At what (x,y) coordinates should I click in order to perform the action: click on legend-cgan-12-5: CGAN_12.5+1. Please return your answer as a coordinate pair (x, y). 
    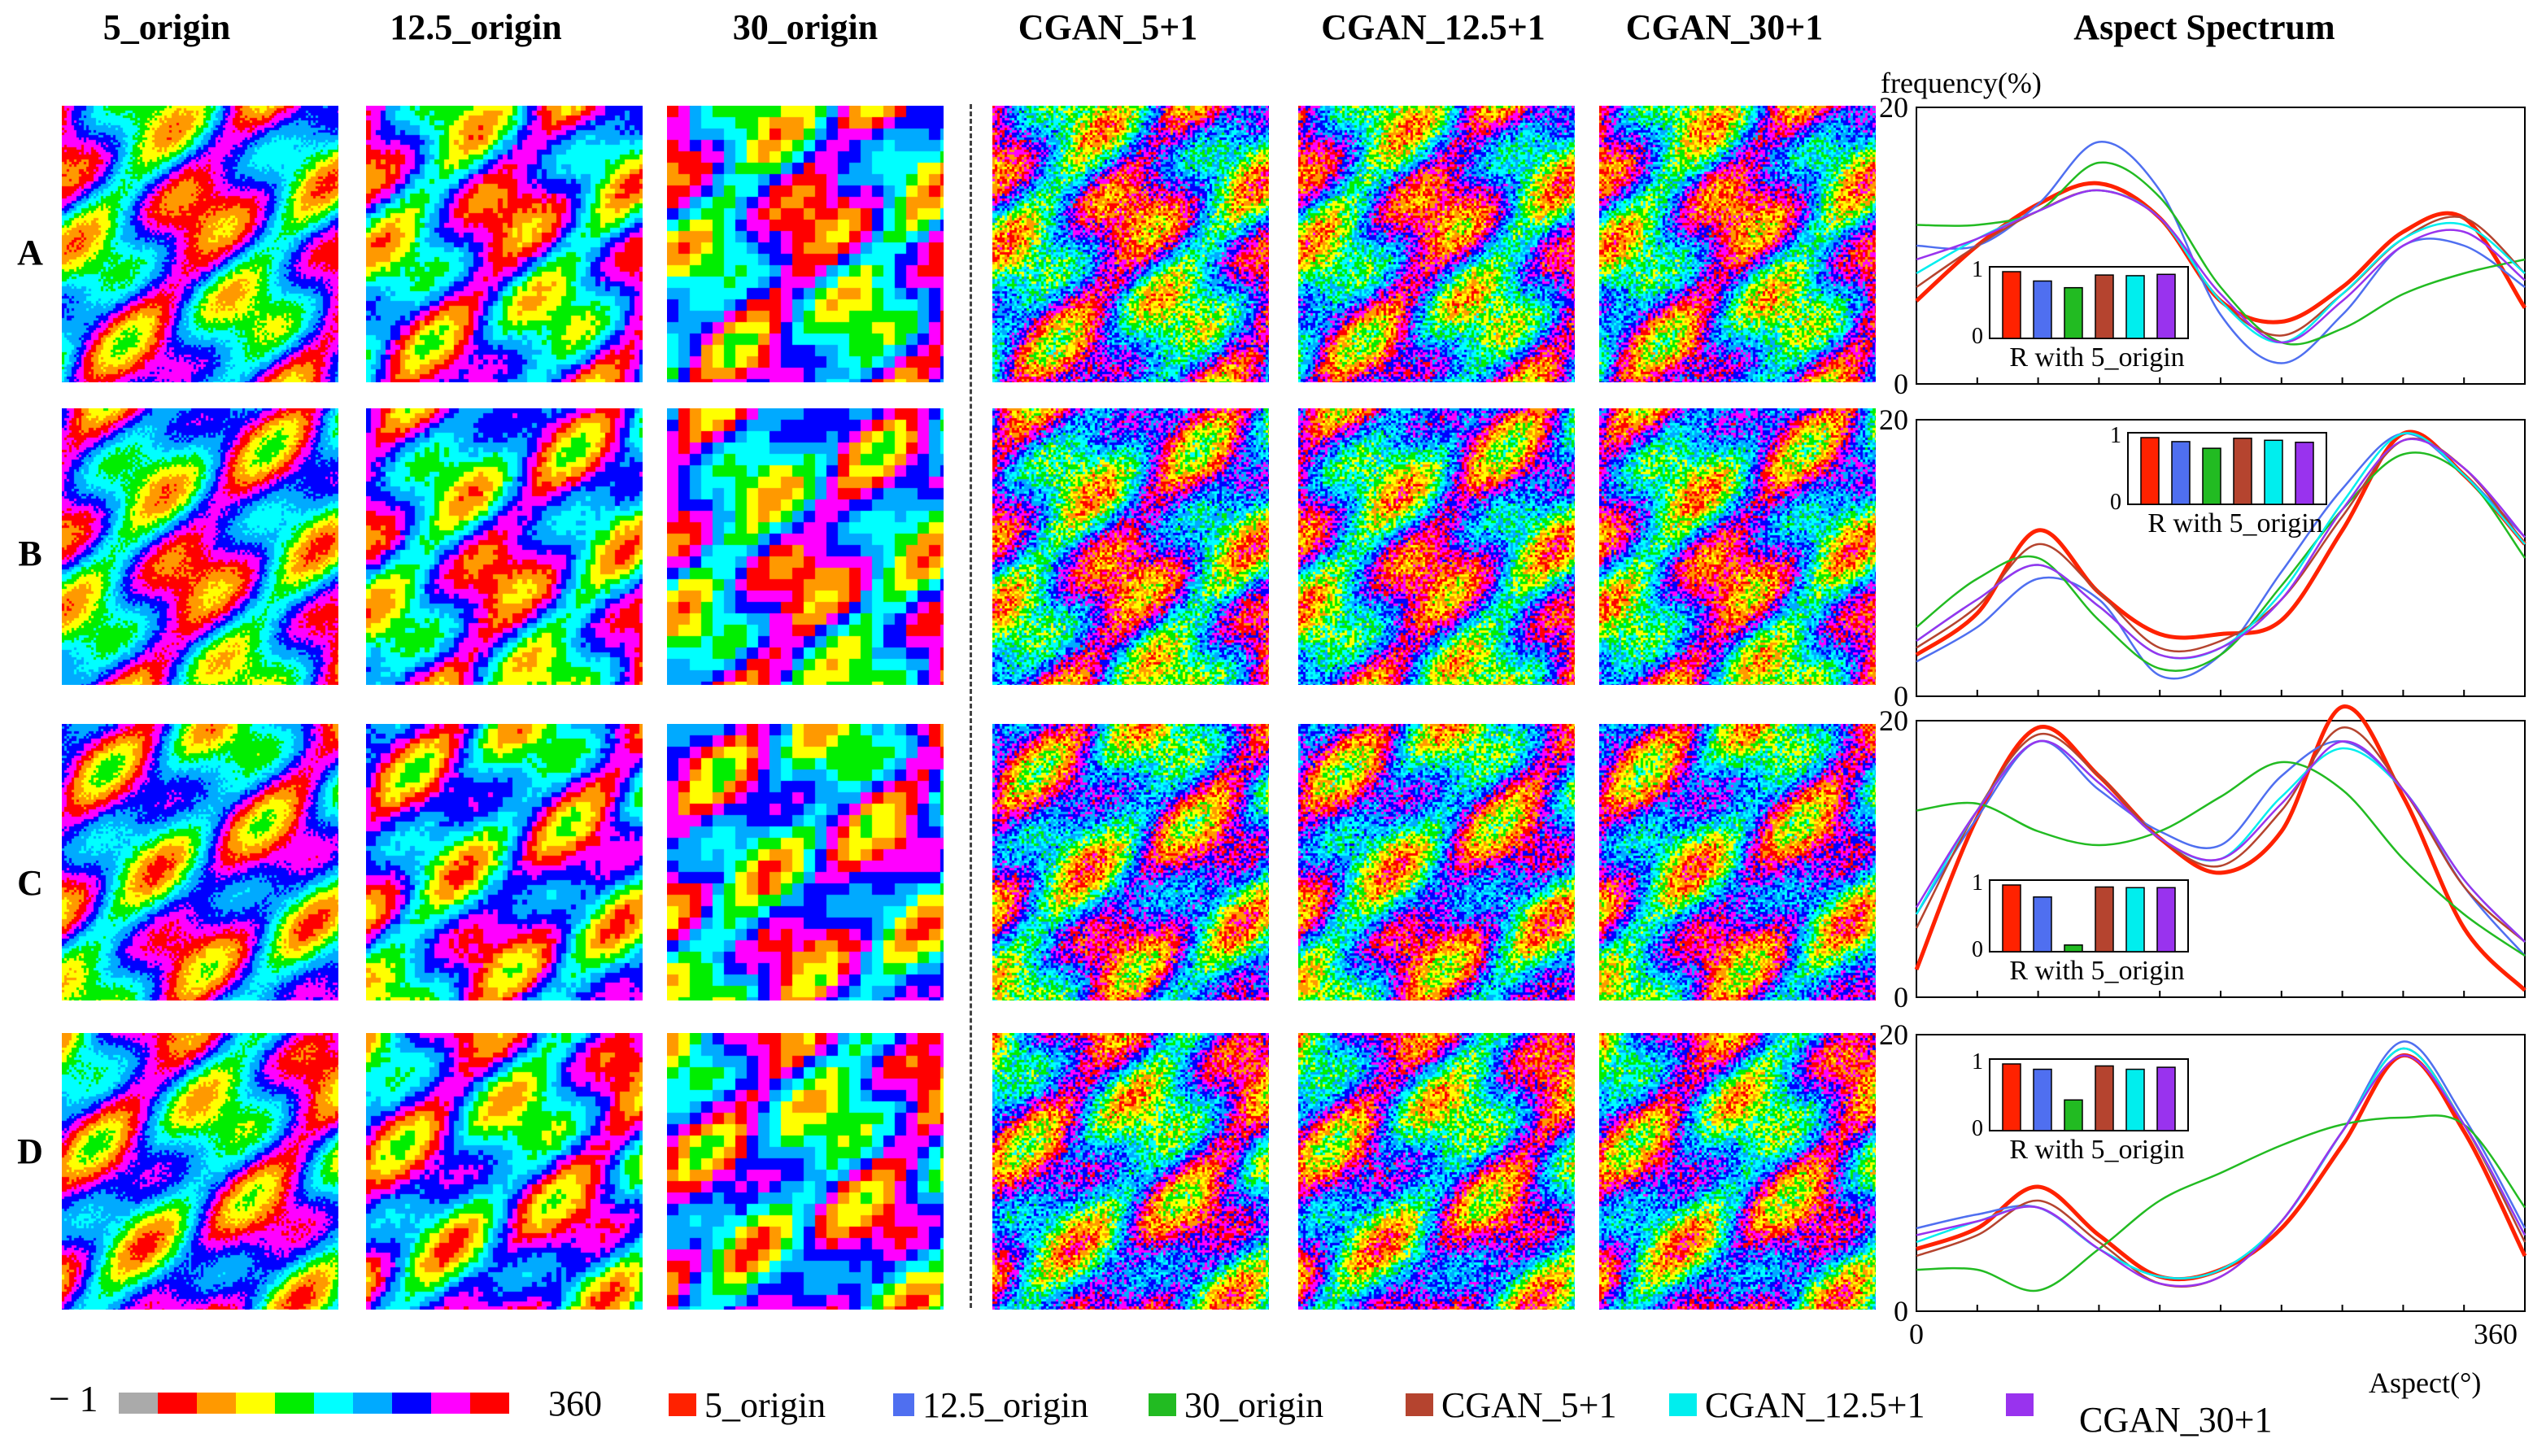
    Looking at the image, I should click on (1797, 1404).